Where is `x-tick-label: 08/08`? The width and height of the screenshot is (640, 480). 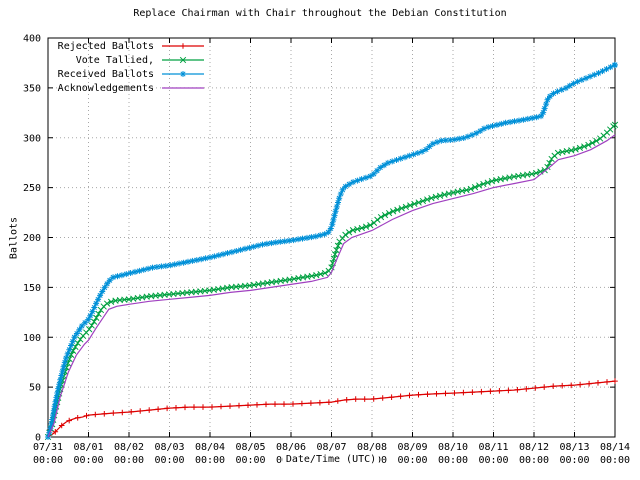 x-tick-label: 08/08 is located at coordinates (372, 447).